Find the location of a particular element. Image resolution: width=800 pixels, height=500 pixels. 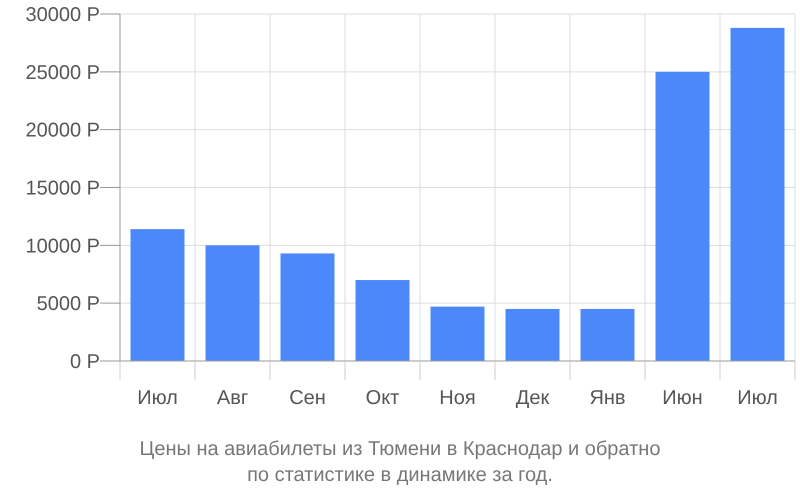

y-tick-label: 20000 Р is located at coordinates (62, 131).